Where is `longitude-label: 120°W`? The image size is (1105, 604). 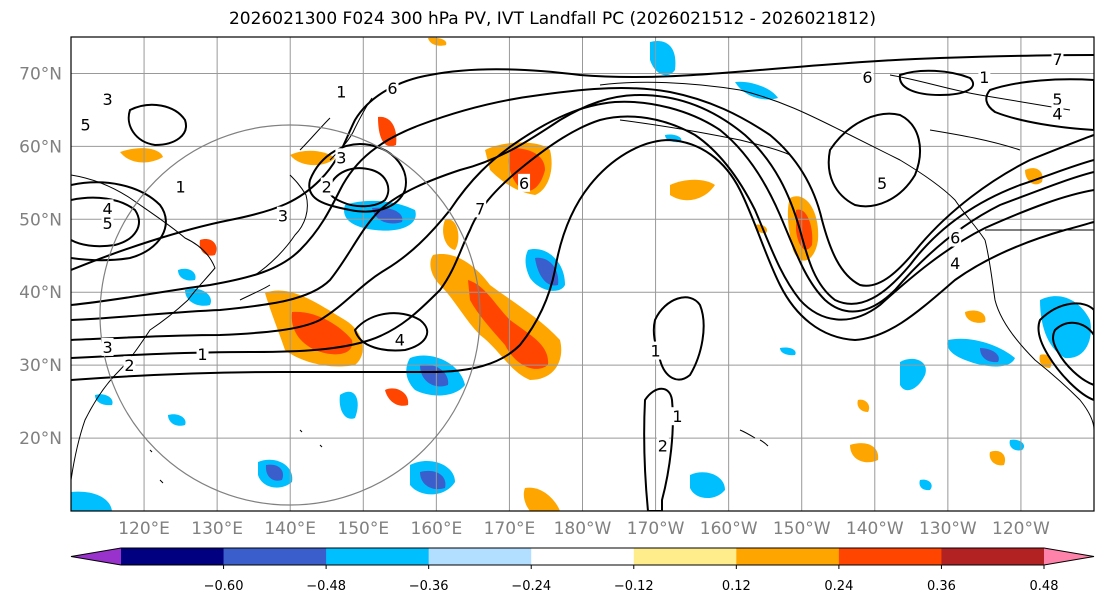
longitude-label: 120°W is located at coordinates (1021, 529).